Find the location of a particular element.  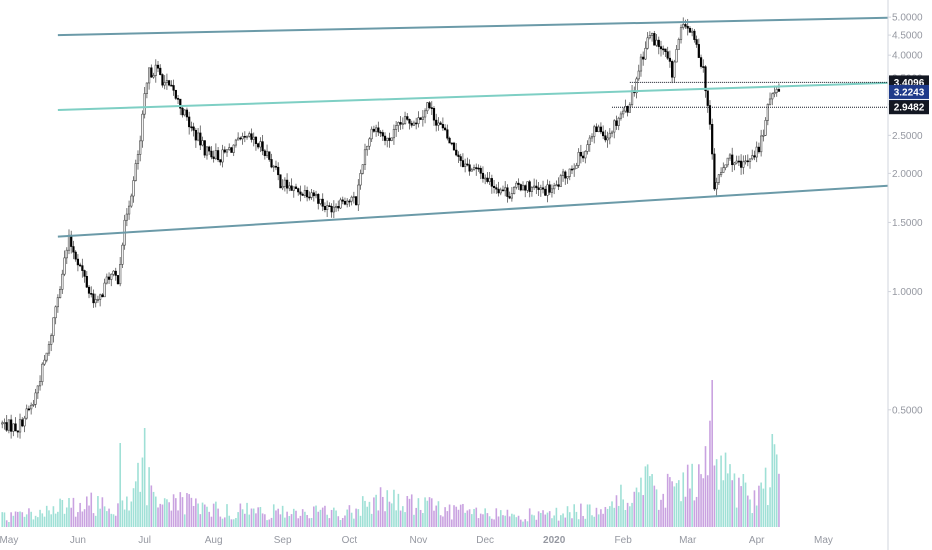

channel-line is located at coordinates (473, 211).